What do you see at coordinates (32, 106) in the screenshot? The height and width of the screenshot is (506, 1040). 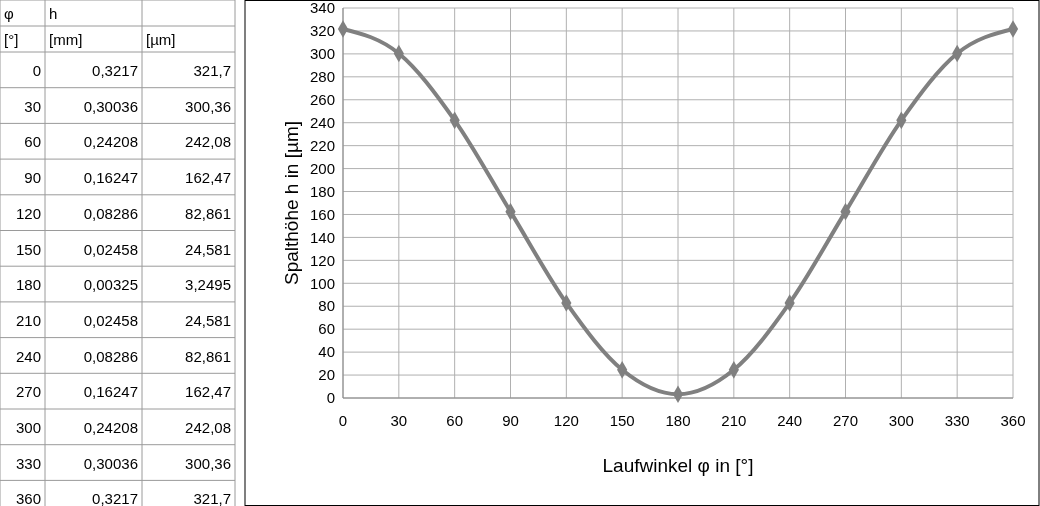 I see `text: 30` at bounding box center [32, 106].